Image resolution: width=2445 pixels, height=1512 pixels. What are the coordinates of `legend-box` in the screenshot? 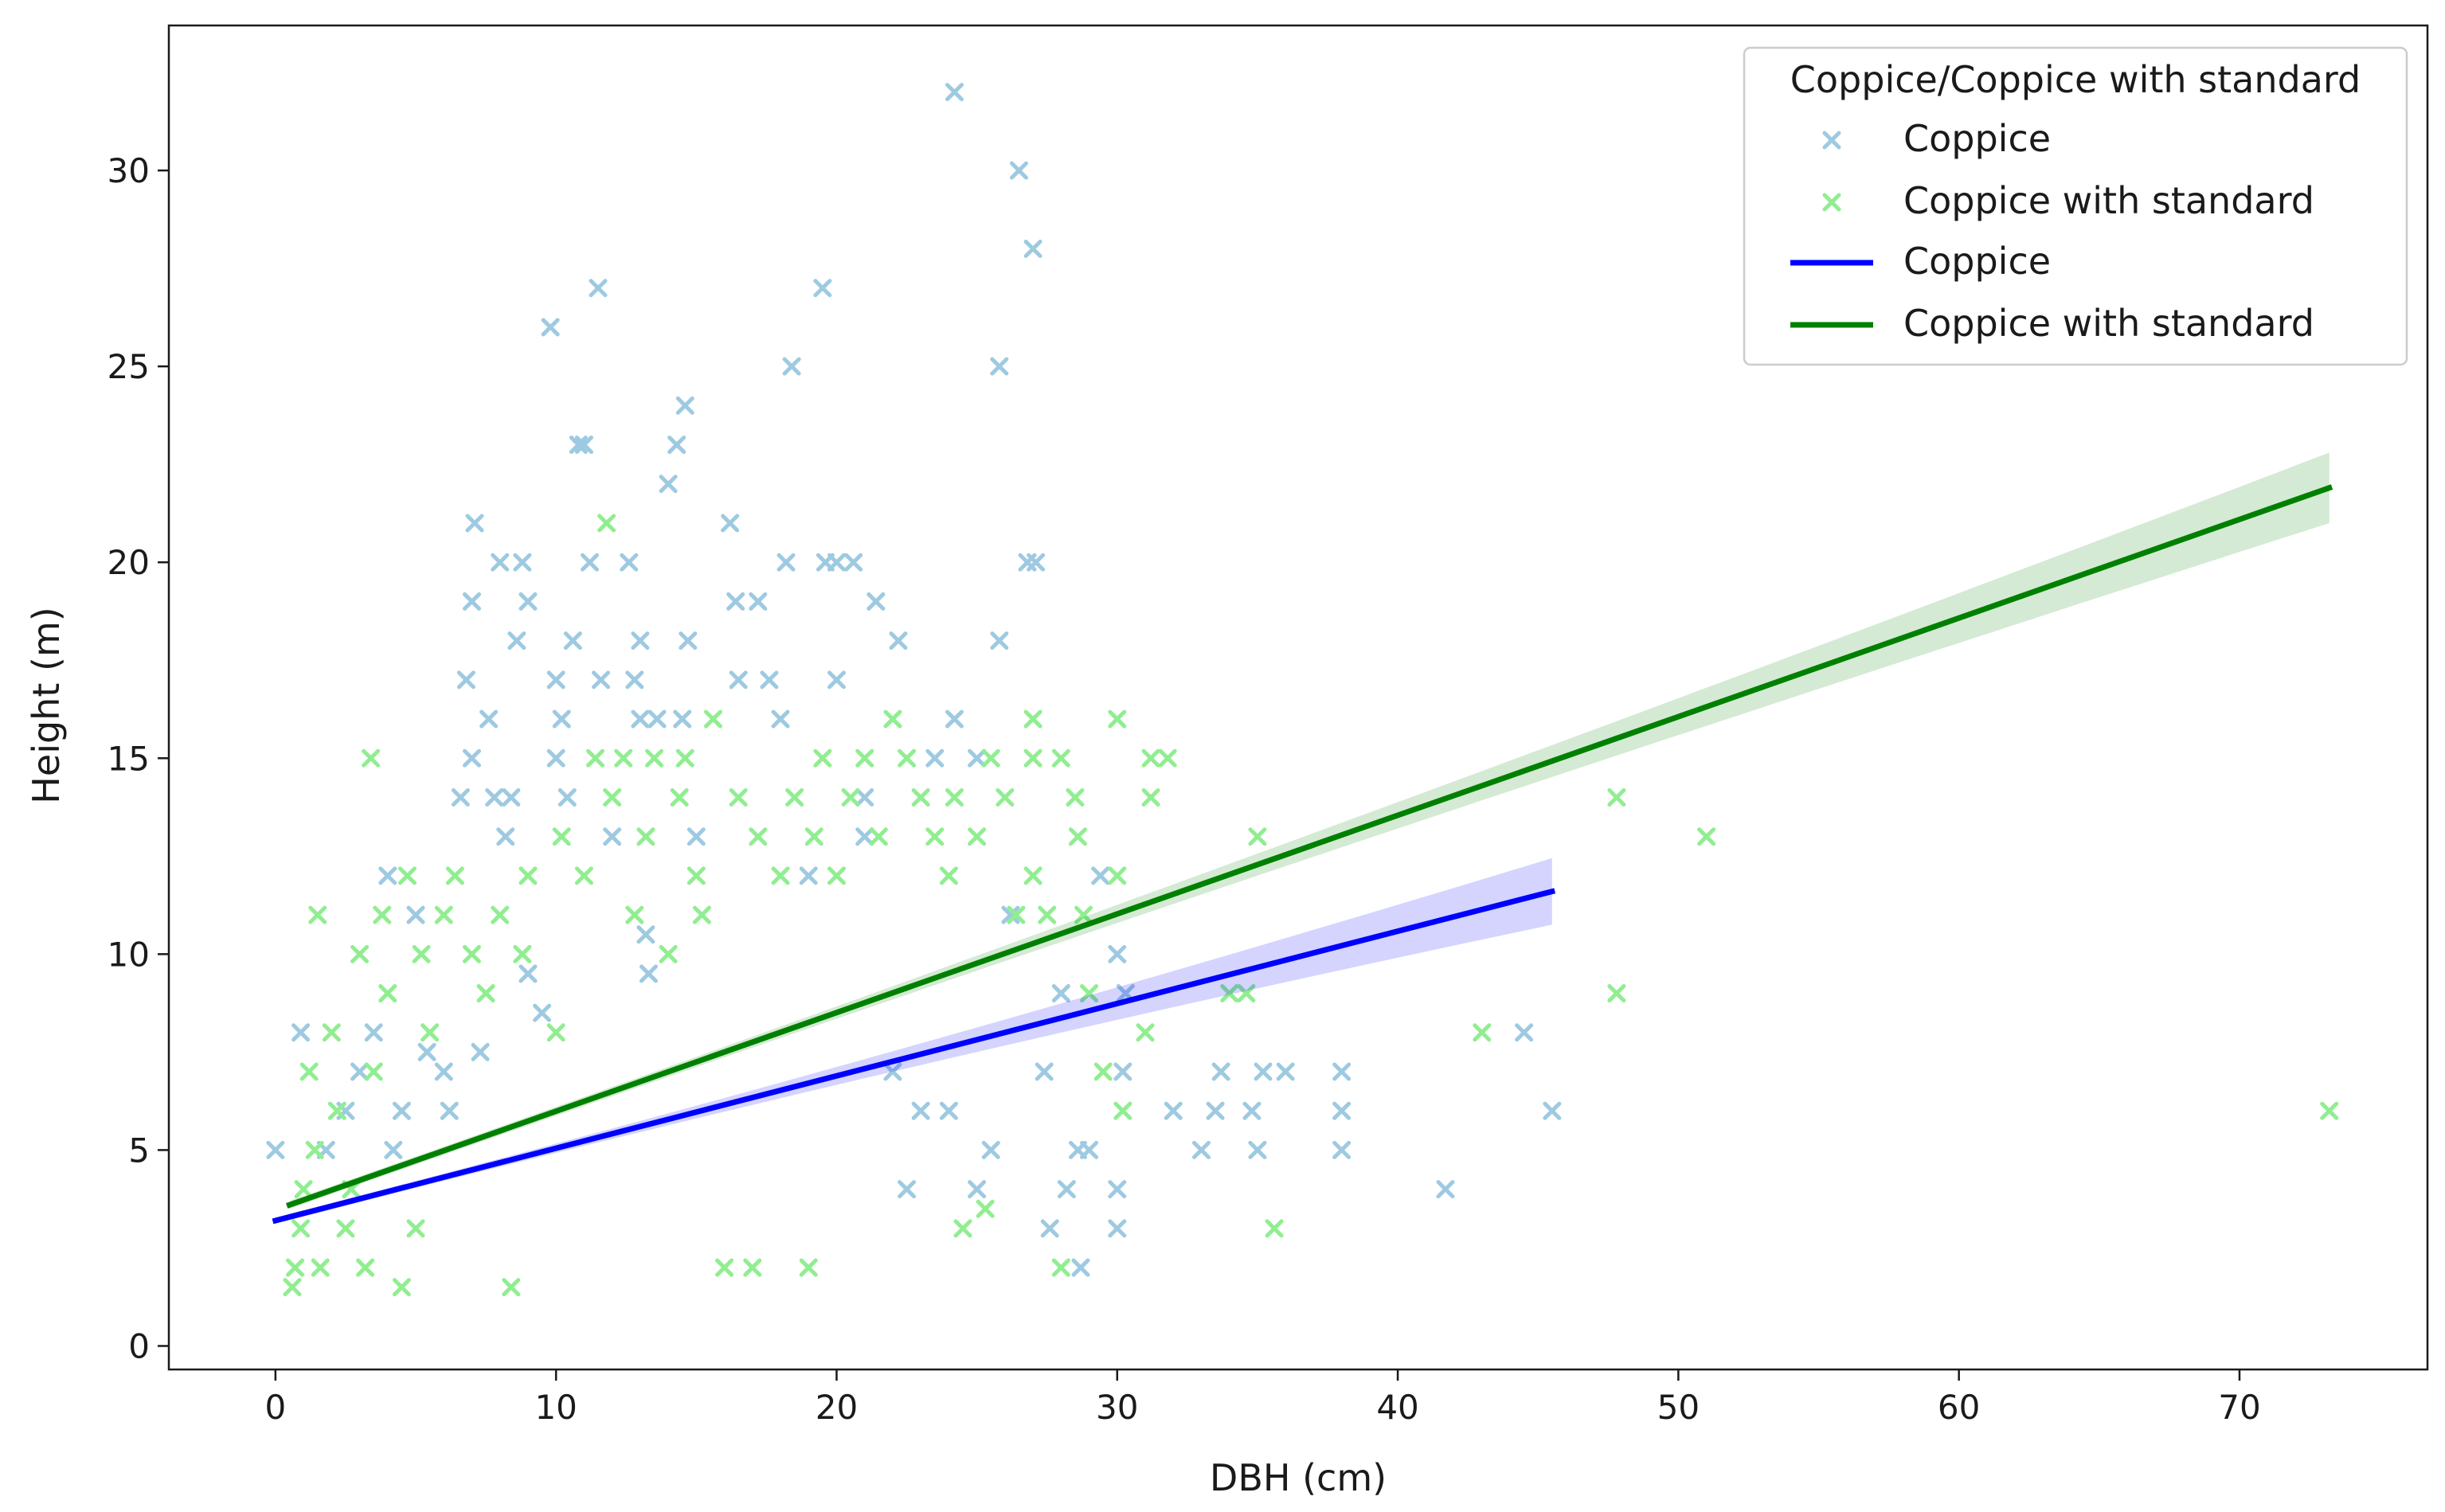 It's located at (2075, 206).